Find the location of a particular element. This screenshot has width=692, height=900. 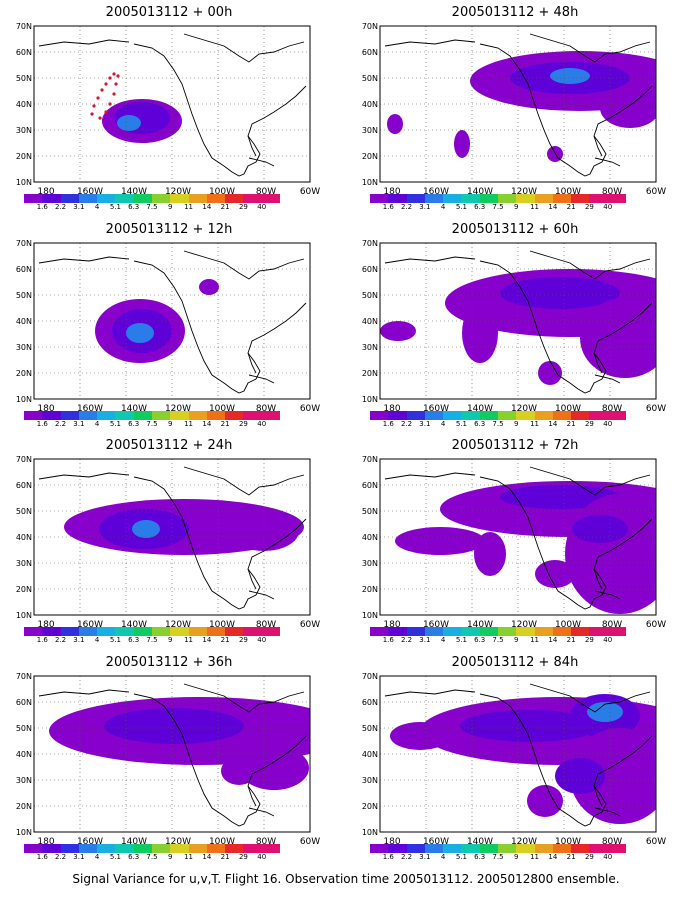

latitude-label: 10N is located at coordinates (24, 832).